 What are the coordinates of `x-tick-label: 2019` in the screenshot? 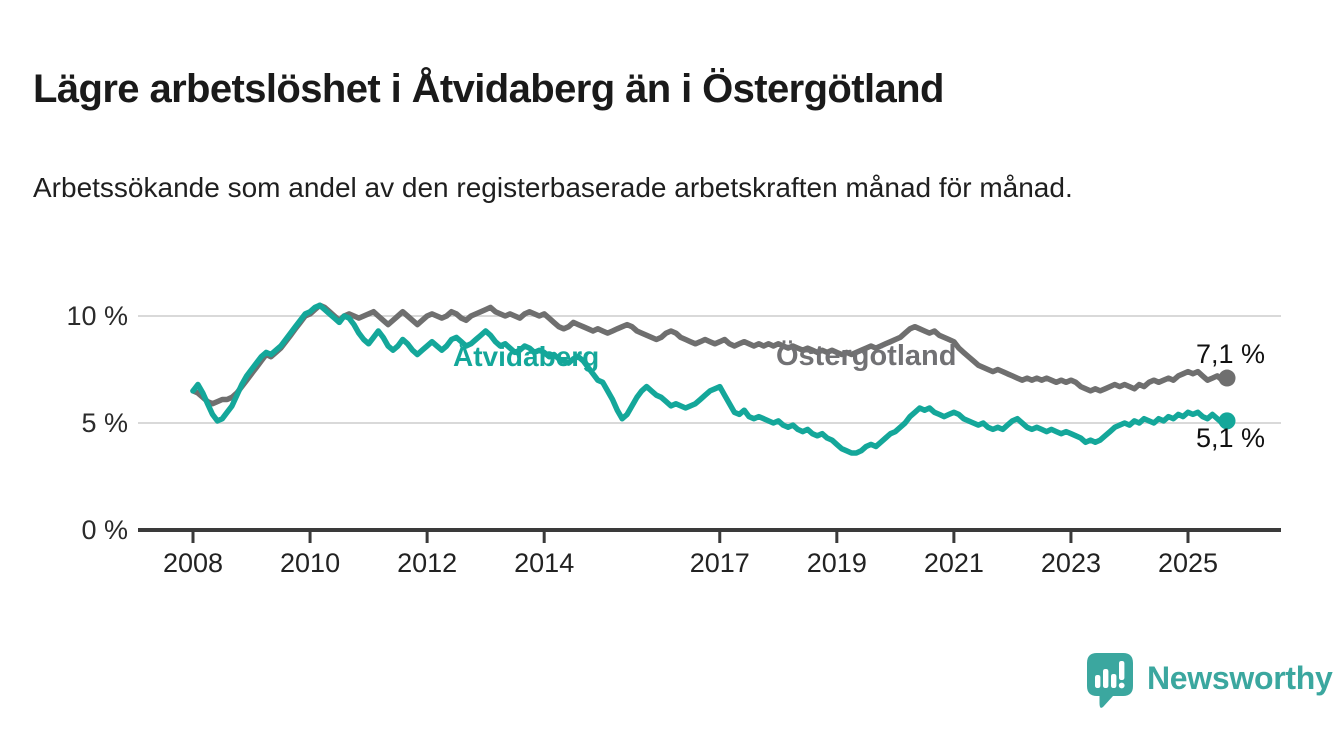 It's located at (837, 563).